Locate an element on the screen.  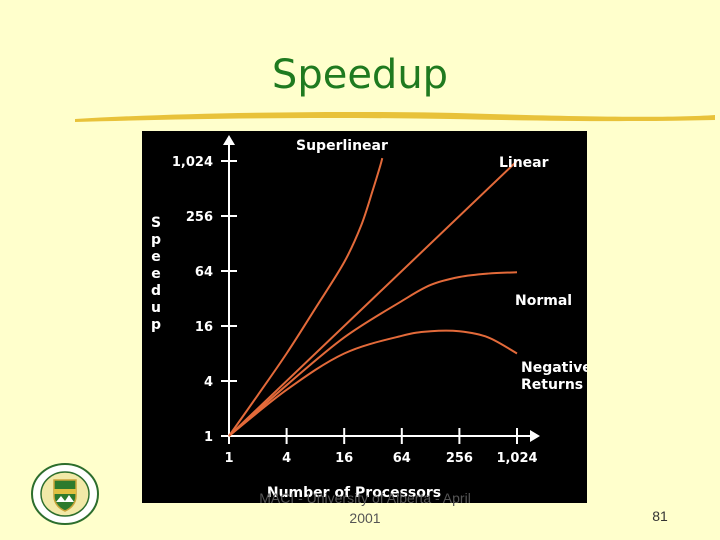
title-underline-stroke is located at coordinates (395, 116).